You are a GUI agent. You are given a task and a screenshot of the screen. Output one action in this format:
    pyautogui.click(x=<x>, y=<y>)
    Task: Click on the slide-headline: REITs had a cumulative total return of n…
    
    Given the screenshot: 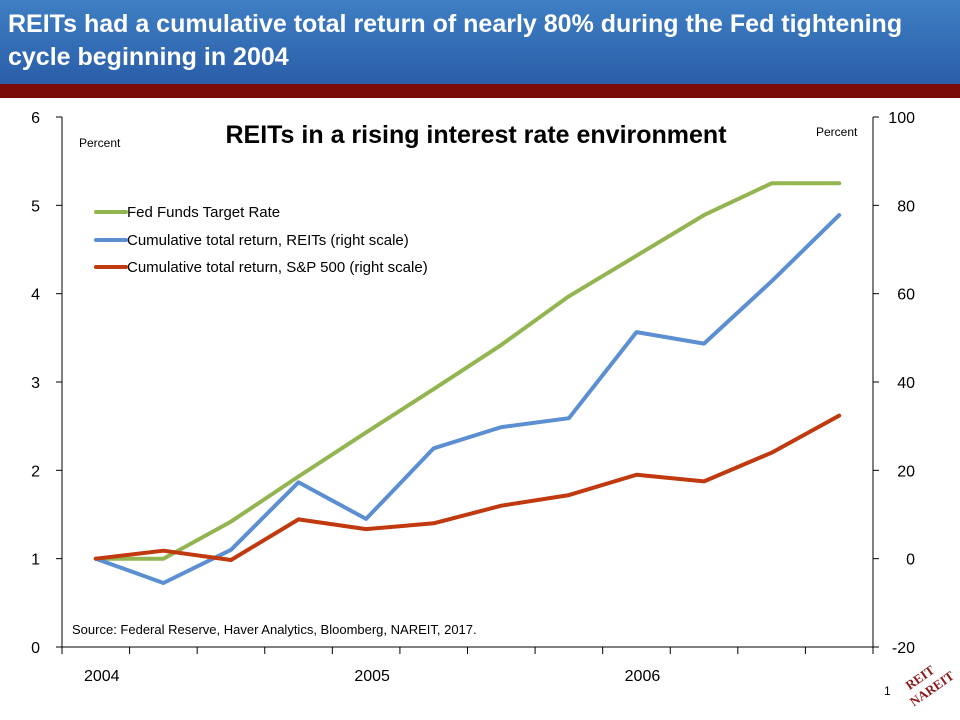 What is the action you would take?
    pyautogui.click(x=455, y=40)
    